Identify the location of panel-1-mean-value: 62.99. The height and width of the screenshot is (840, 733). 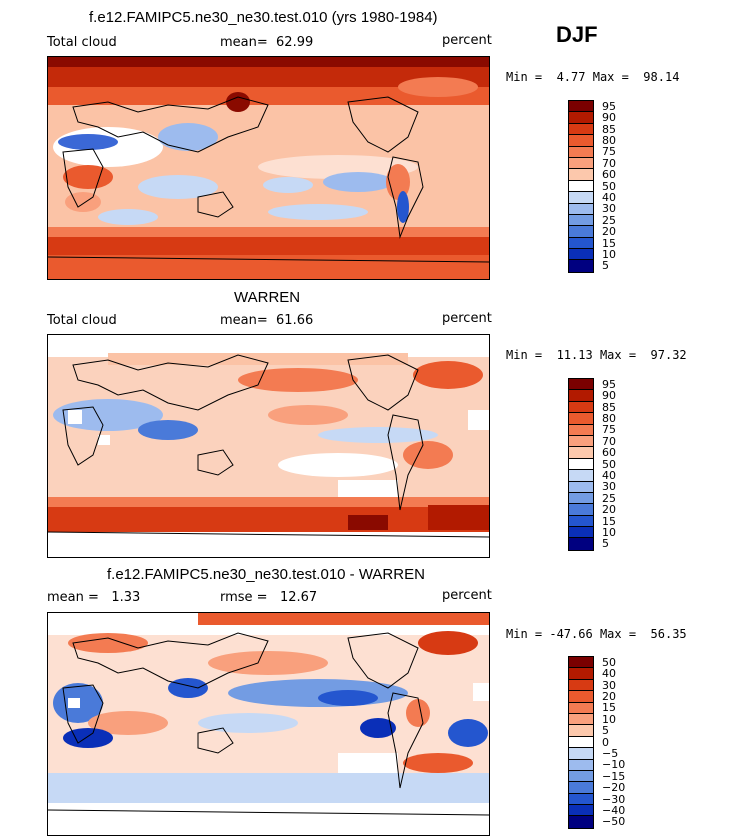
(295, 42).